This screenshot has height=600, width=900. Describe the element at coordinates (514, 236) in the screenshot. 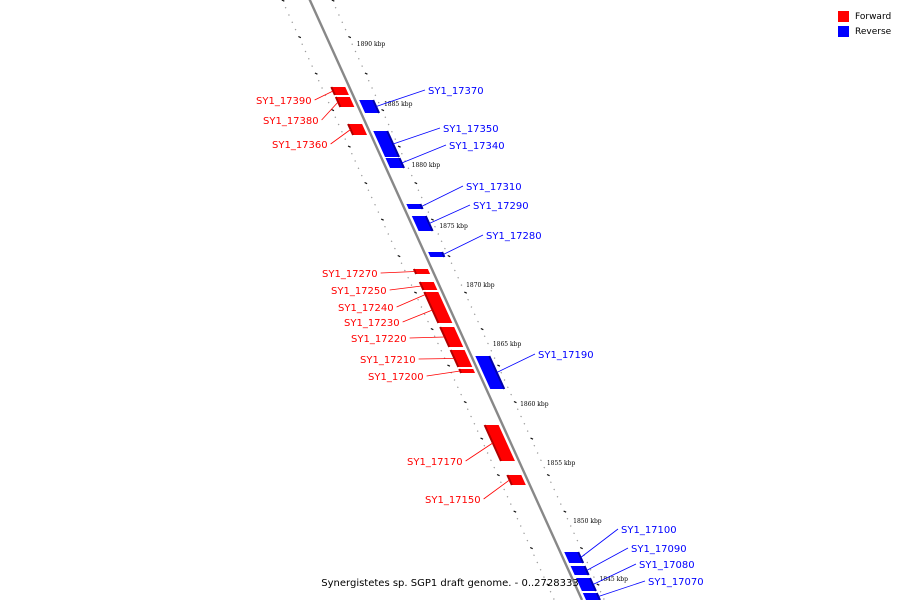

I see `gene-label-sy1_17280: SY1_17280` at that location.